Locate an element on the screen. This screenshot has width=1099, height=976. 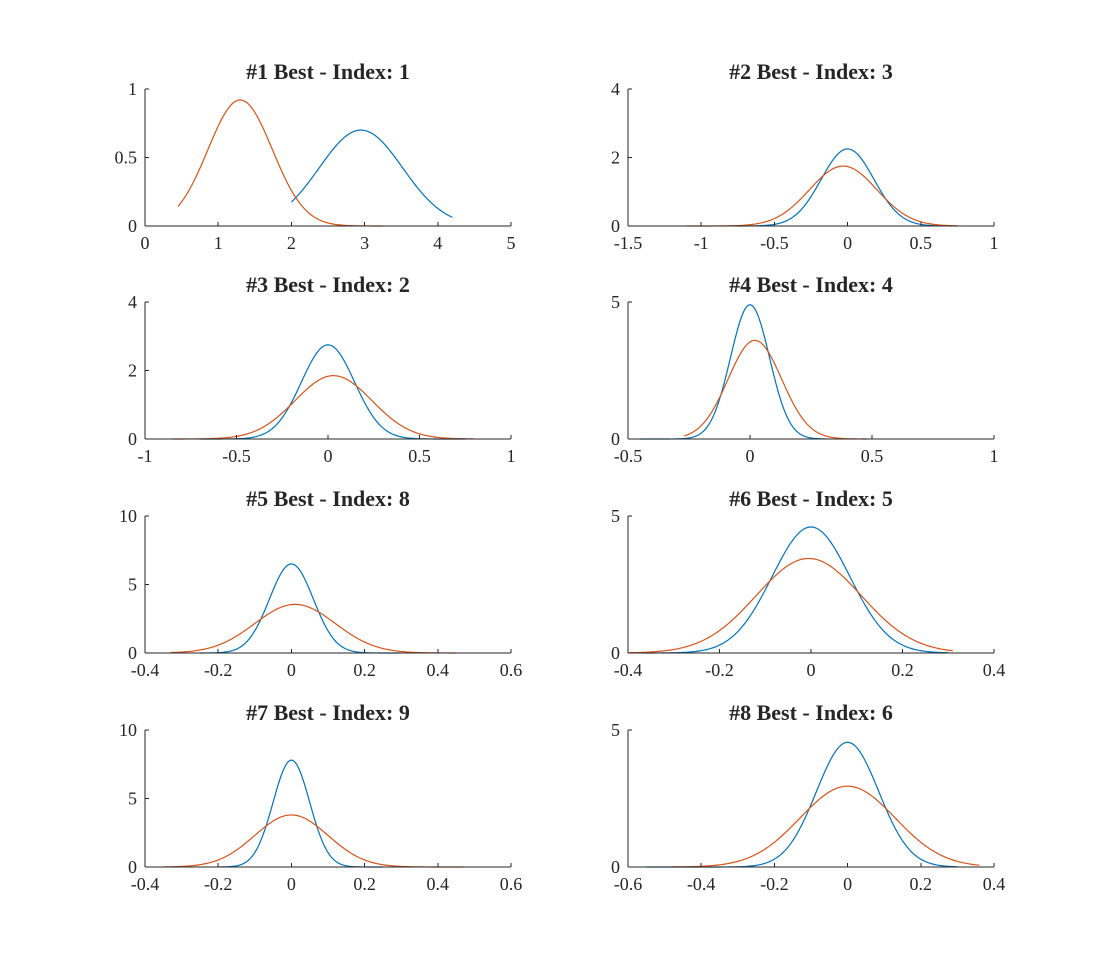
subplot-4-x-tick-label: 0.5 is located at coordinates (872, 456).